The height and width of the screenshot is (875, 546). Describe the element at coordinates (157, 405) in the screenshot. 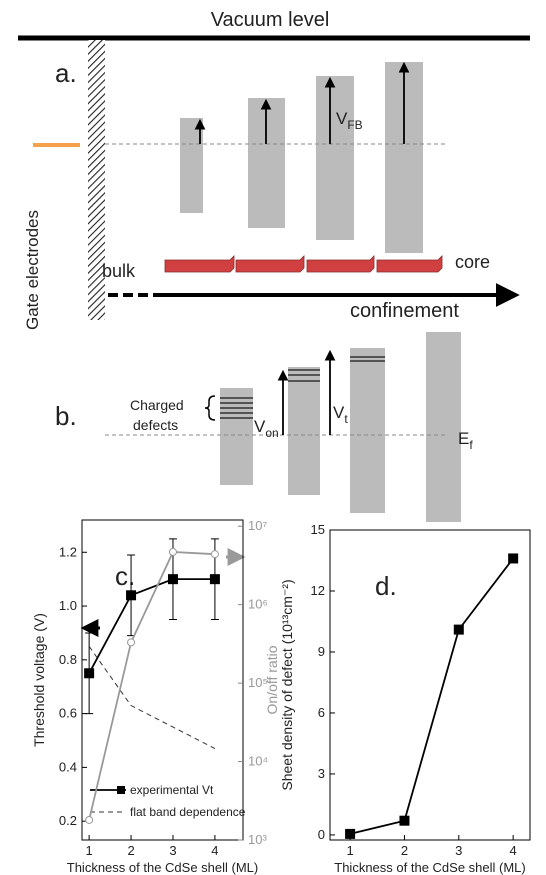

I see `defects-label: Charged` at that location.